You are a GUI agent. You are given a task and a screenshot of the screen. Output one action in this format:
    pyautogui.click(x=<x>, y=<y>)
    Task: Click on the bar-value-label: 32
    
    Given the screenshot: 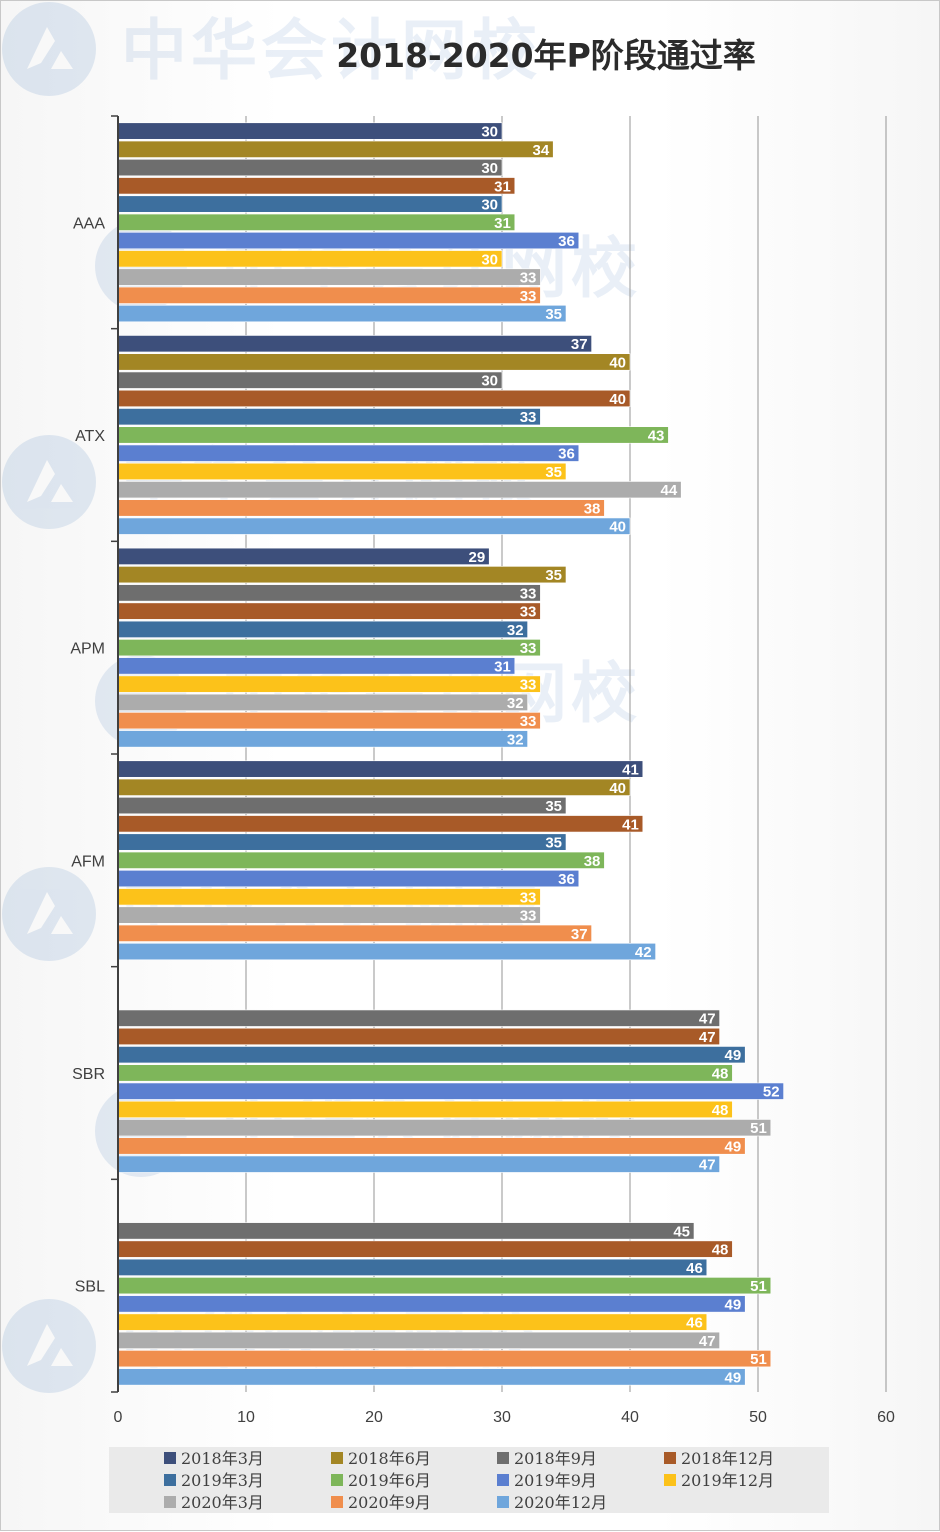 What is the action you would take?
    pyautogui.click(x=515, y=703)
    